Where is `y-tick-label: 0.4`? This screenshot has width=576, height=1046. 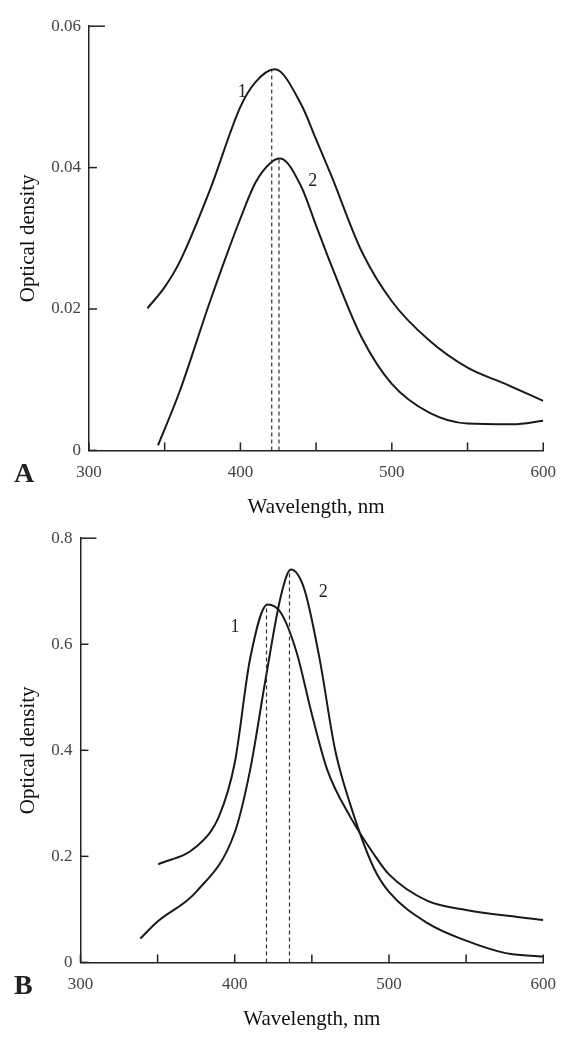
y-tick-label: 0.4 is located at coordinates (62, 749).